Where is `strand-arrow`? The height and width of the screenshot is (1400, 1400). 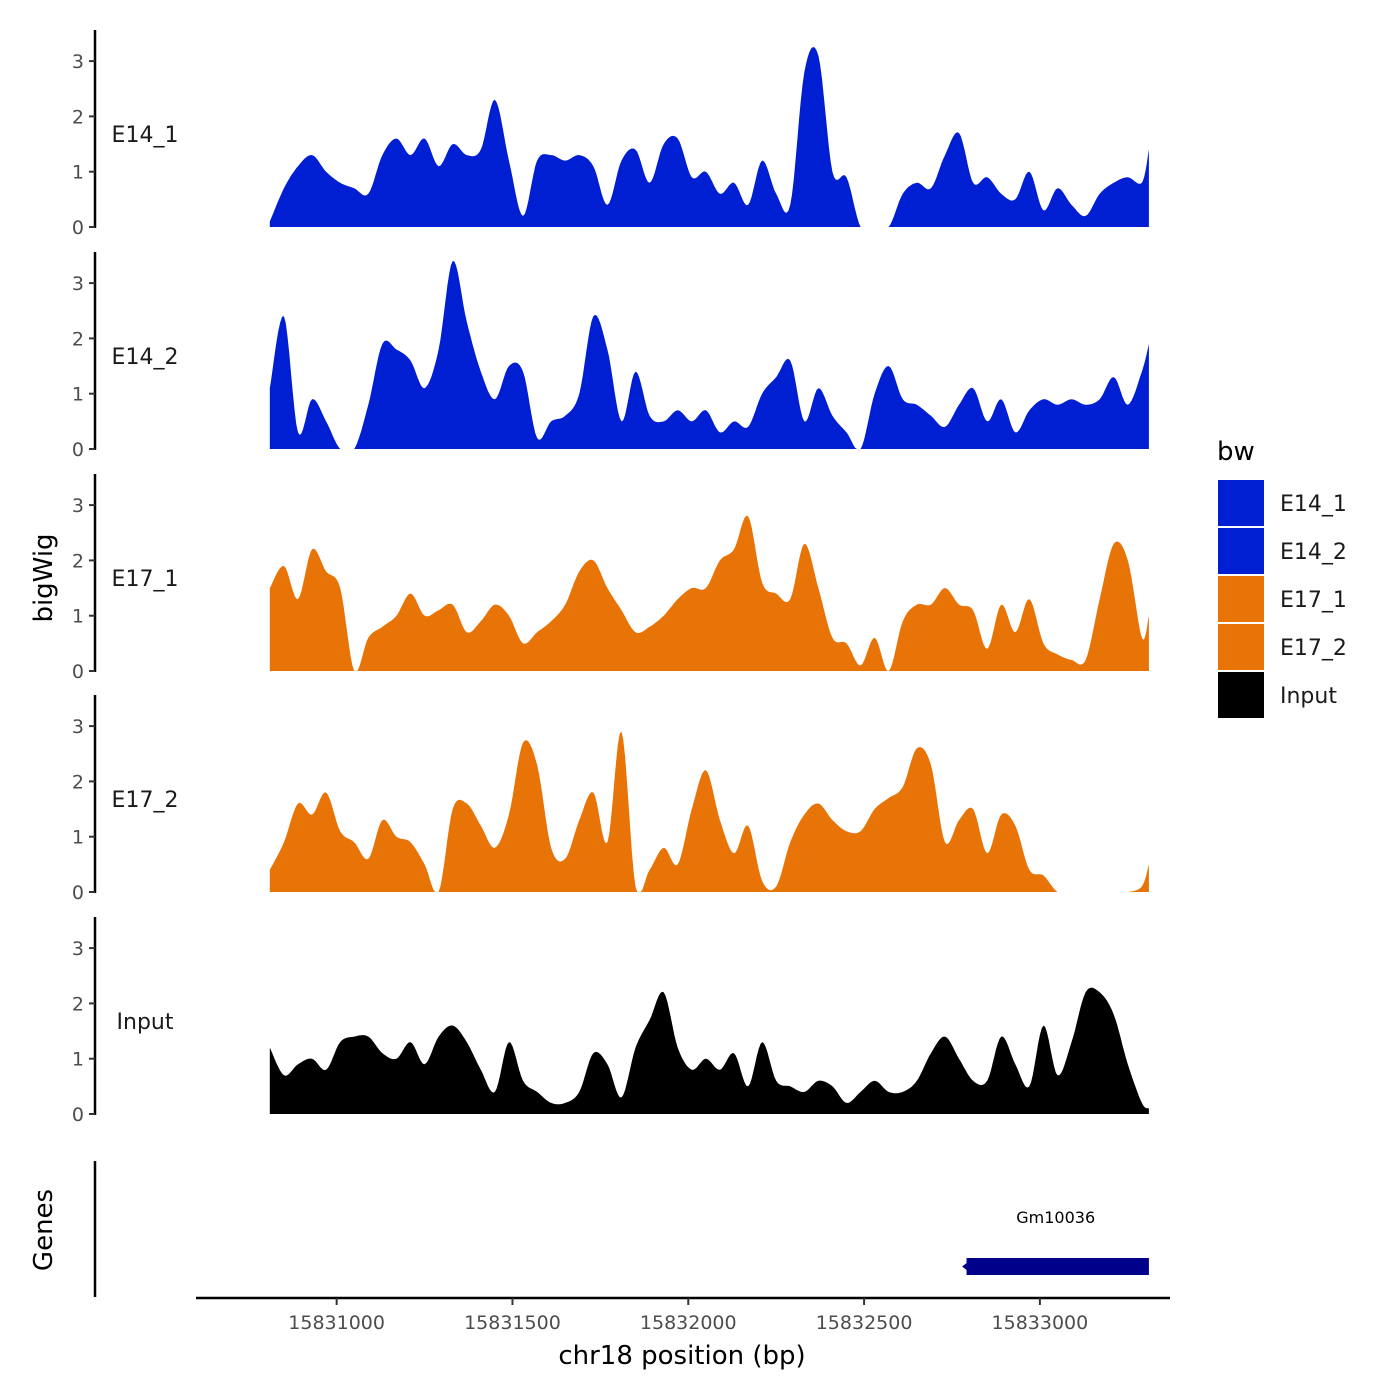
strand-arrow is located at coordinates (967, 1266).